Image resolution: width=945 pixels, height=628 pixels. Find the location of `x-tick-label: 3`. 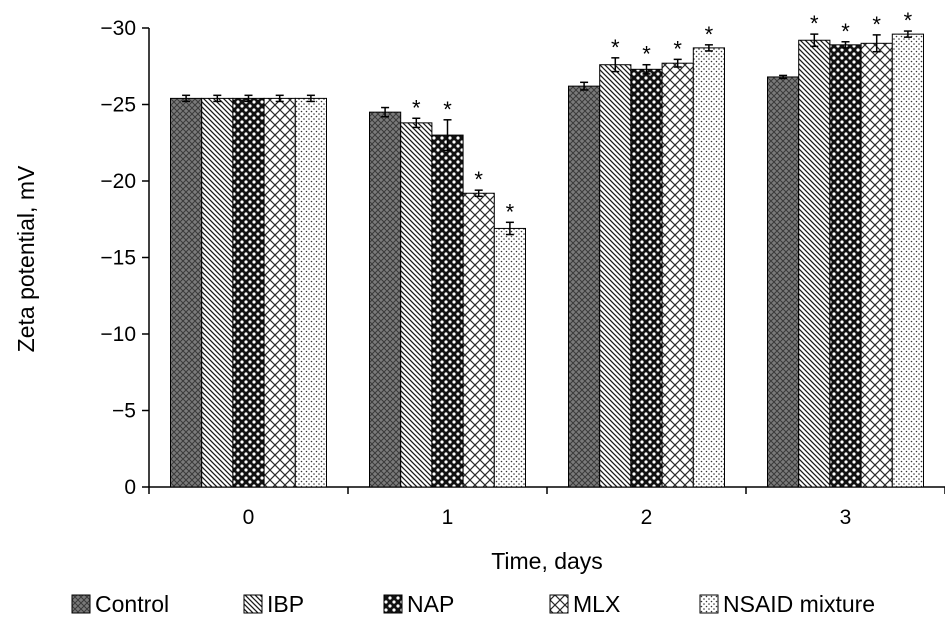

x-tick-label: 3 is located at coordinates (846, 517).